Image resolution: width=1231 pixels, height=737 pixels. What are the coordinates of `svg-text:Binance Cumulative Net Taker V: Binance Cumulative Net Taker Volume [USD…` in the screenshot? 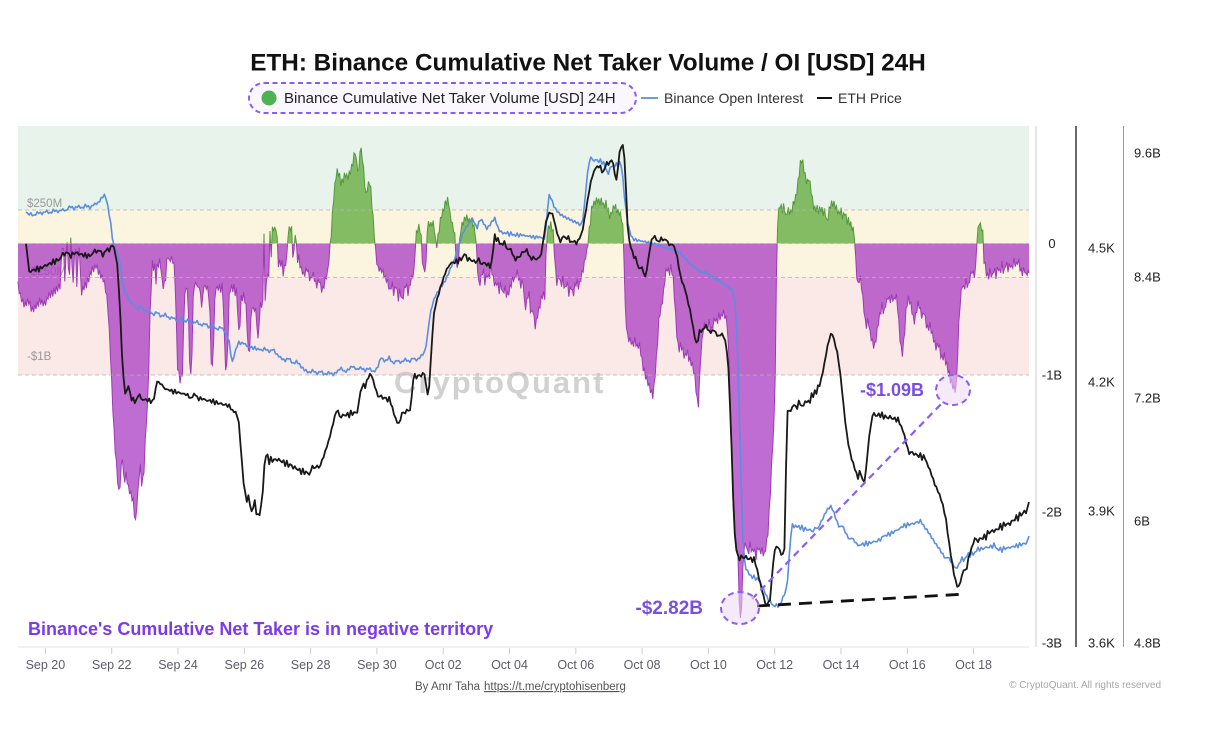 It's located at (450, 98).